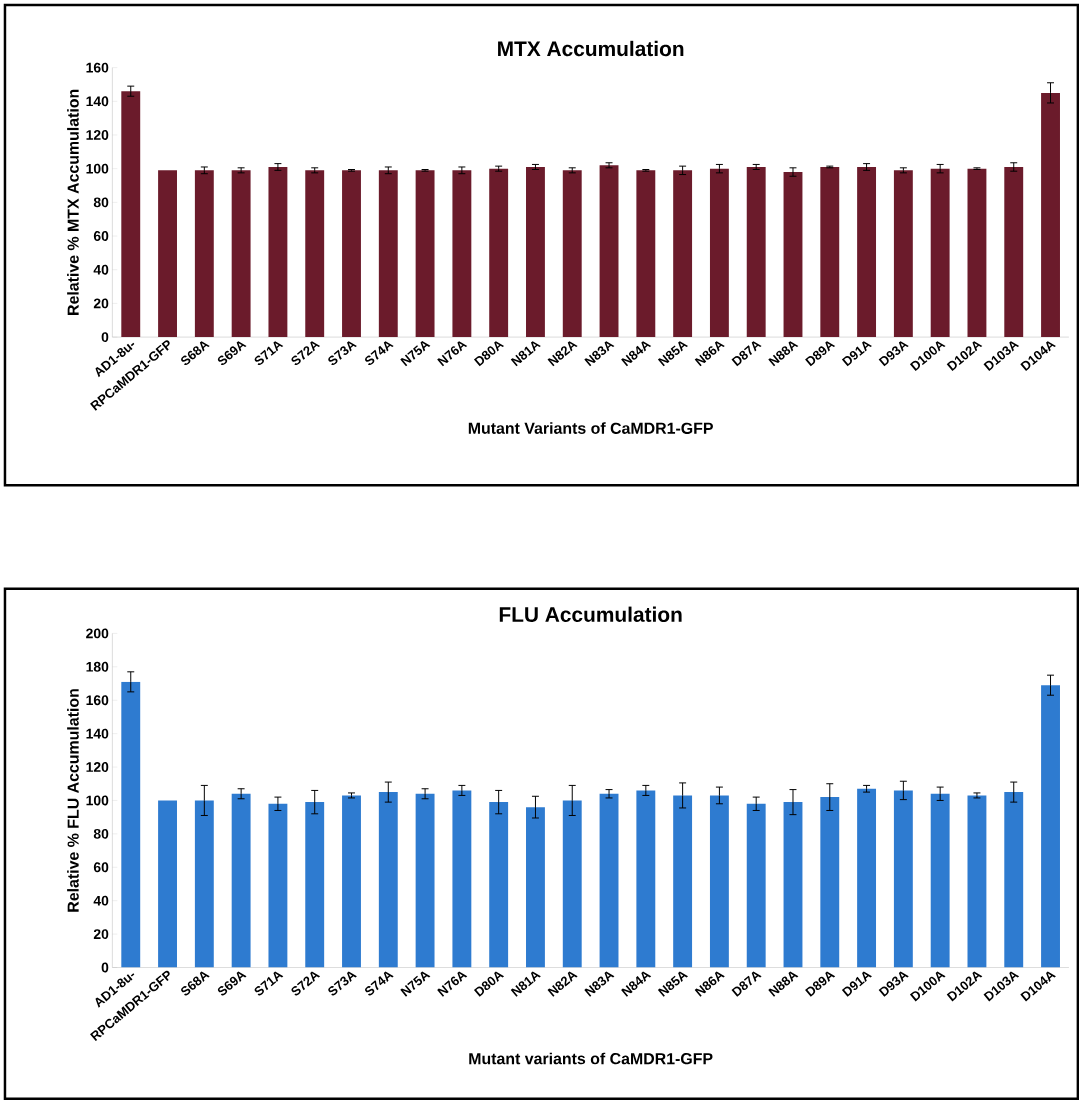  Describe the element at coordinates (105, 337) in the screenshot. I see `y-tick-label: 0` at that location.